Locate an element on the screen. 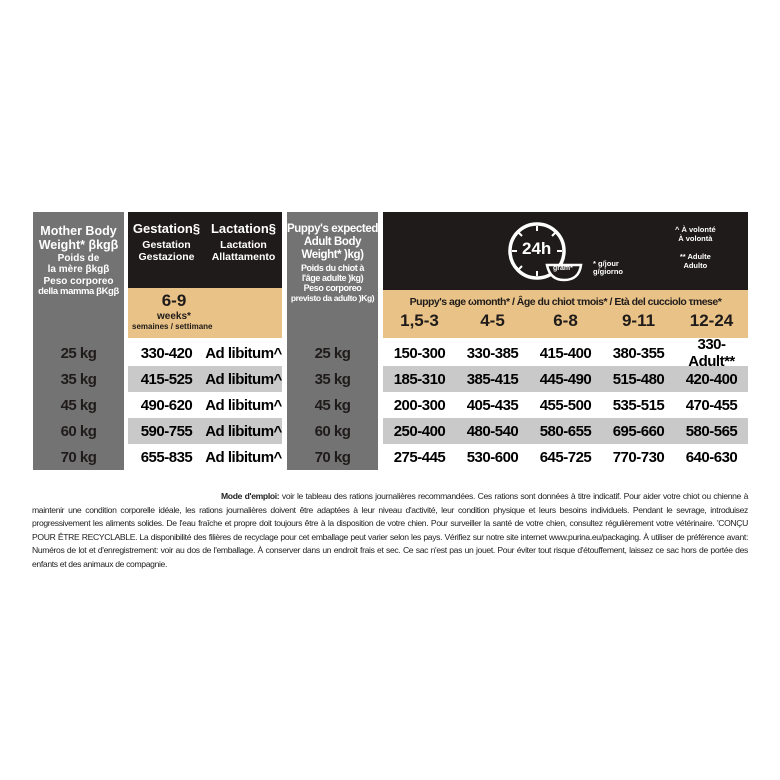 The width and height of the screenshot is (780, 780). cell: 645-725 is located at coordinates (565, 457).